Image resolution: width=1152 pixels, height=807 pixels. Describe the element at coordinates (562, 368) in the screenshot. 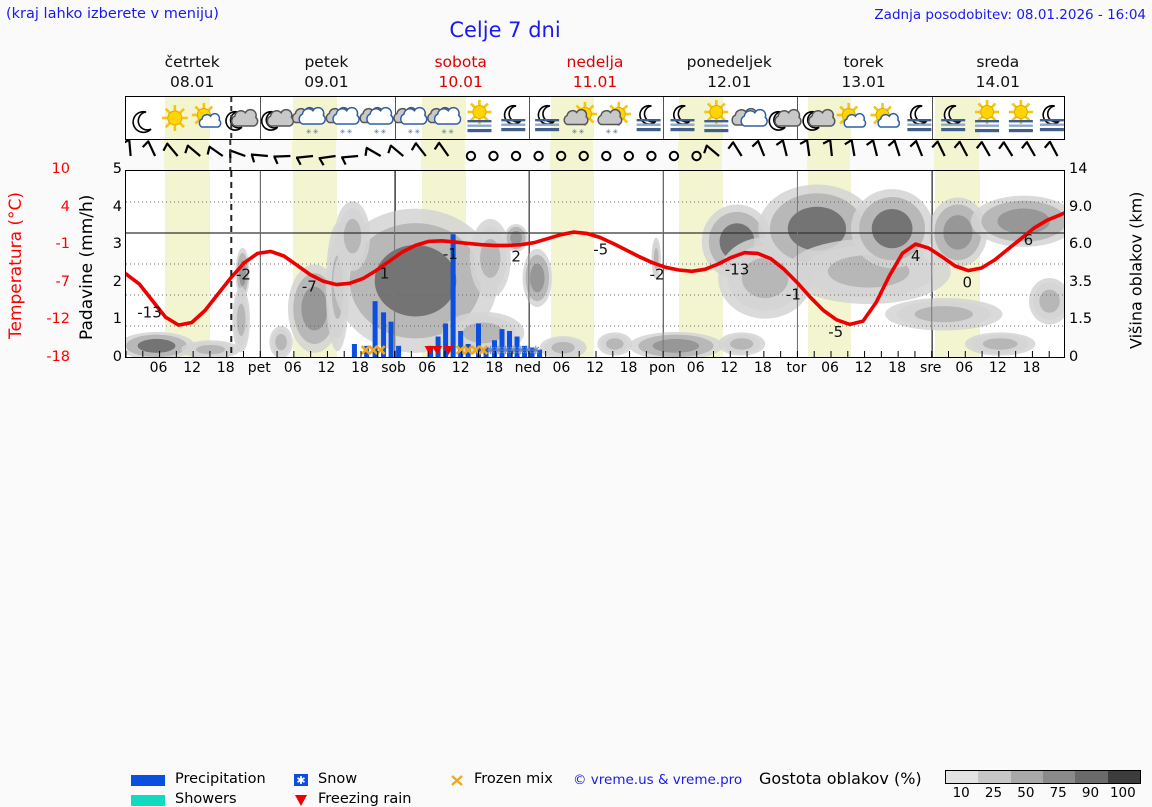

I see `hour-label-12: 06` at that location.